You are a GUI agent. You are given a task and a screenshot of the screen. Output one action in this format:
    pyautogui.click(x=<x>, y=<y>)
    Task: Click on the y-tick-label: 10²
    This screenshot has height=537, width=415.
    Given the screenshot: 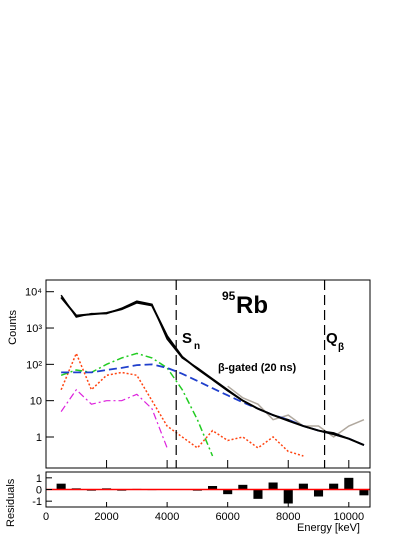 What is the action you would take?
    pyautogui.click(x=34, y=365)
    